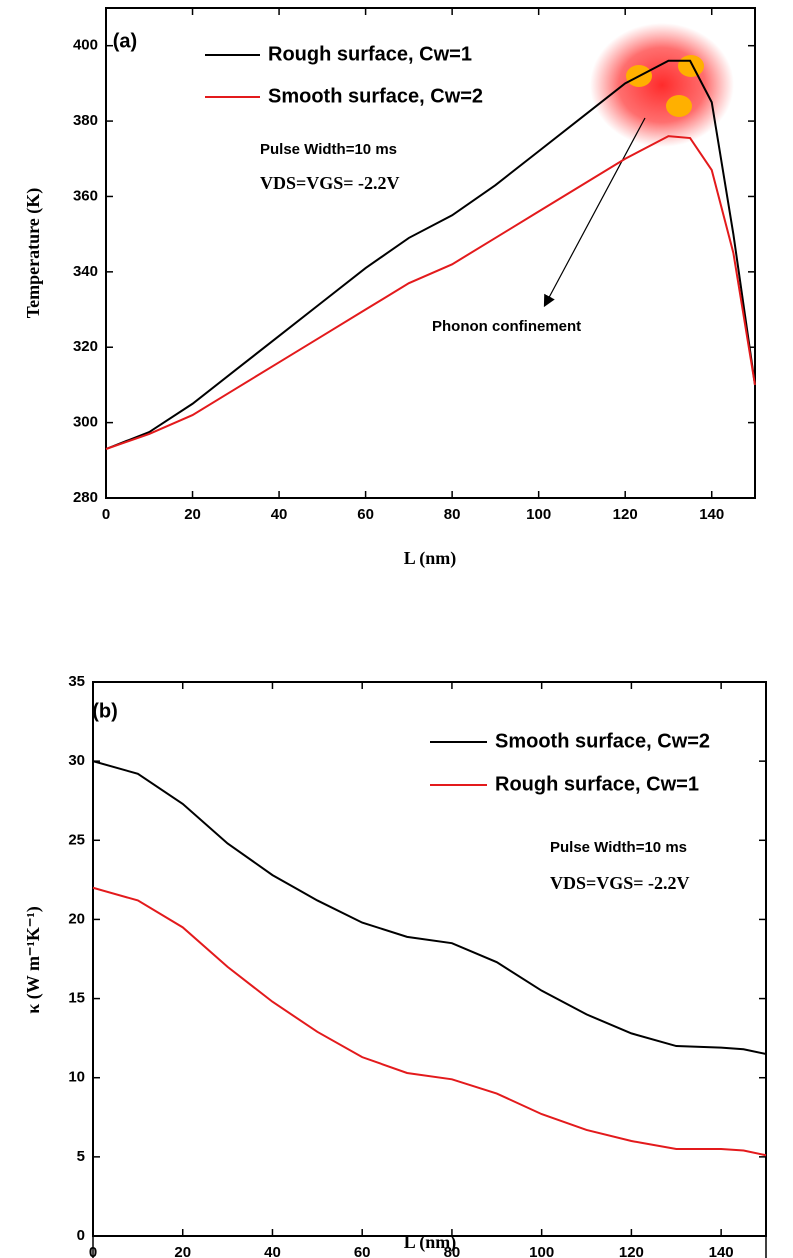 The image size is (793, 1258). What do you see at coordinates (85, 120) in the screenshot?
I see `y-tick-label: 380` at bounding box center [85, 120].